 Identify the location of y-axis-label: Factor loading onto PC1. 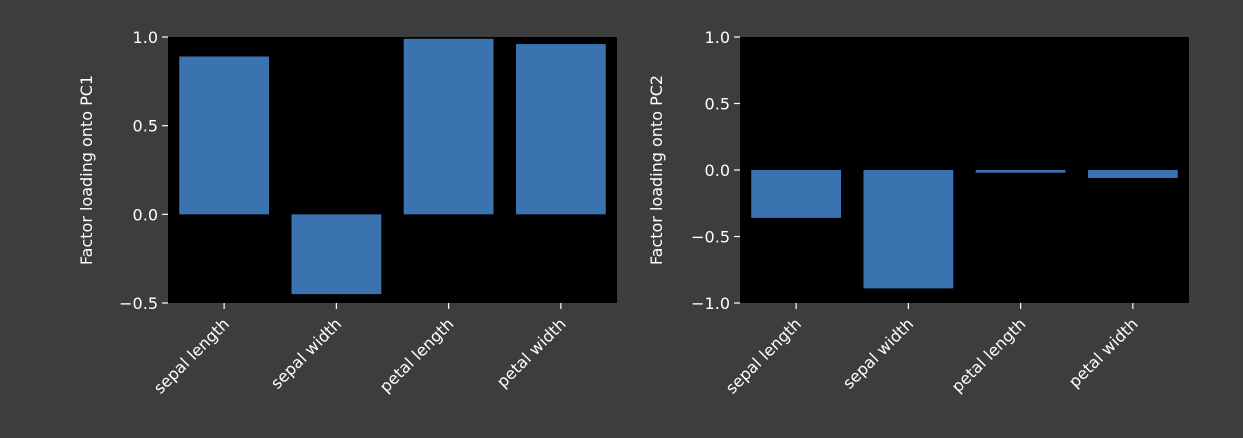
(86, 170).